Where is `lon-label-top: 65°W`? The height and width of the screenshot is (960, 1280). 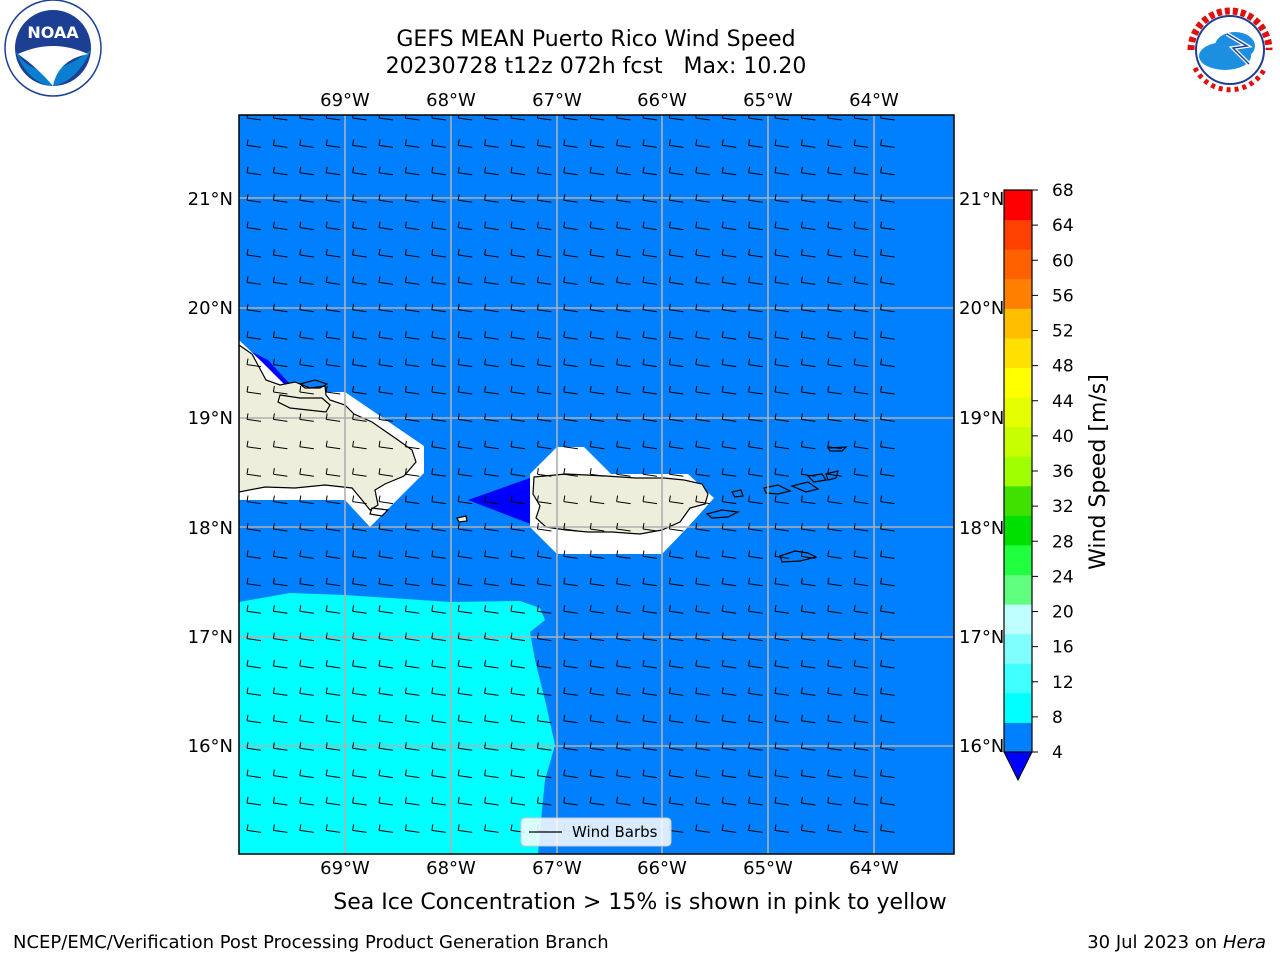
lon-label-top: 65°W is located at coordinates (768, 100).